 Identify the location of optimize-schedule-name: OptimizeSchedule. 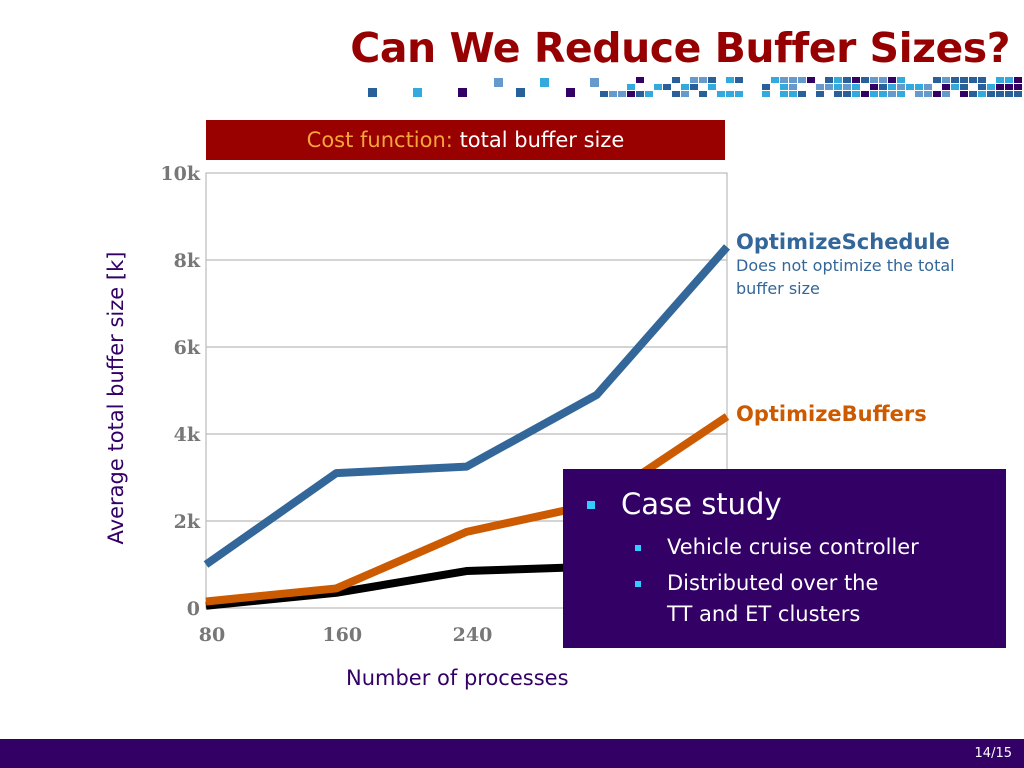
(843, 242).